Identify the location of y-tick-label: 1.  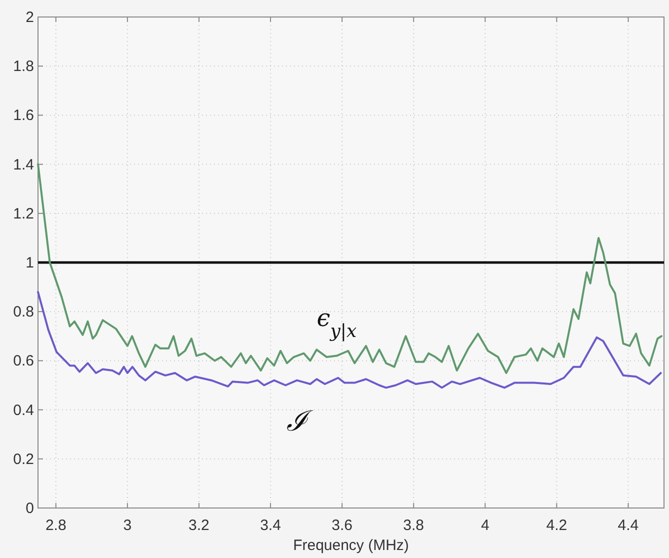
(30, 263).